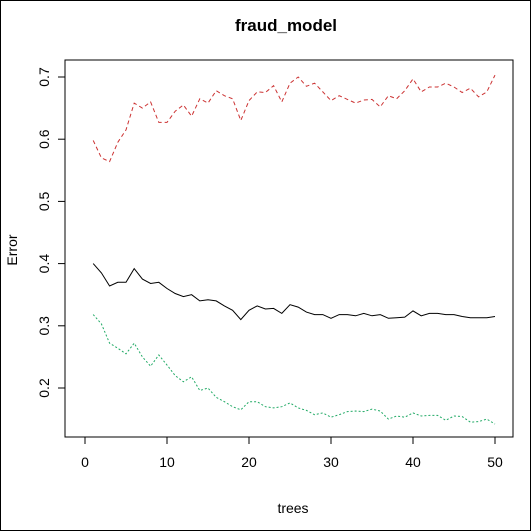 The image size is (531, 531). What do you see at coordinates (44, 139) in the screenshot?
I see `y-tick-label: 0.6` at bounding box center [44, 139].